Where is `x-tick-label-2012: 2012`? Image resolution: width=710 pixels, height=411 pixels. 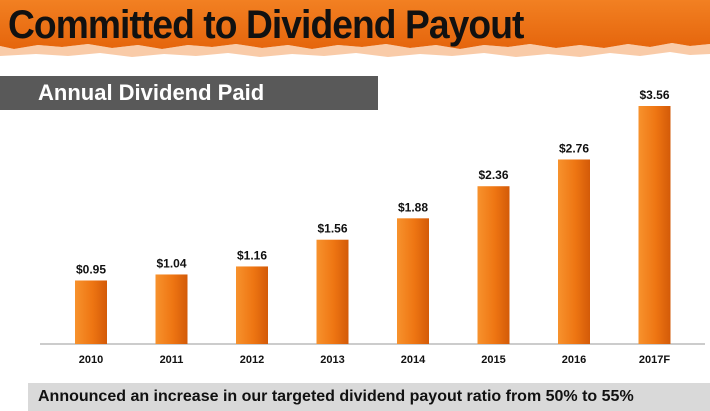
x-tick-label-2012: 2012 is located at coordinates (252, 360).